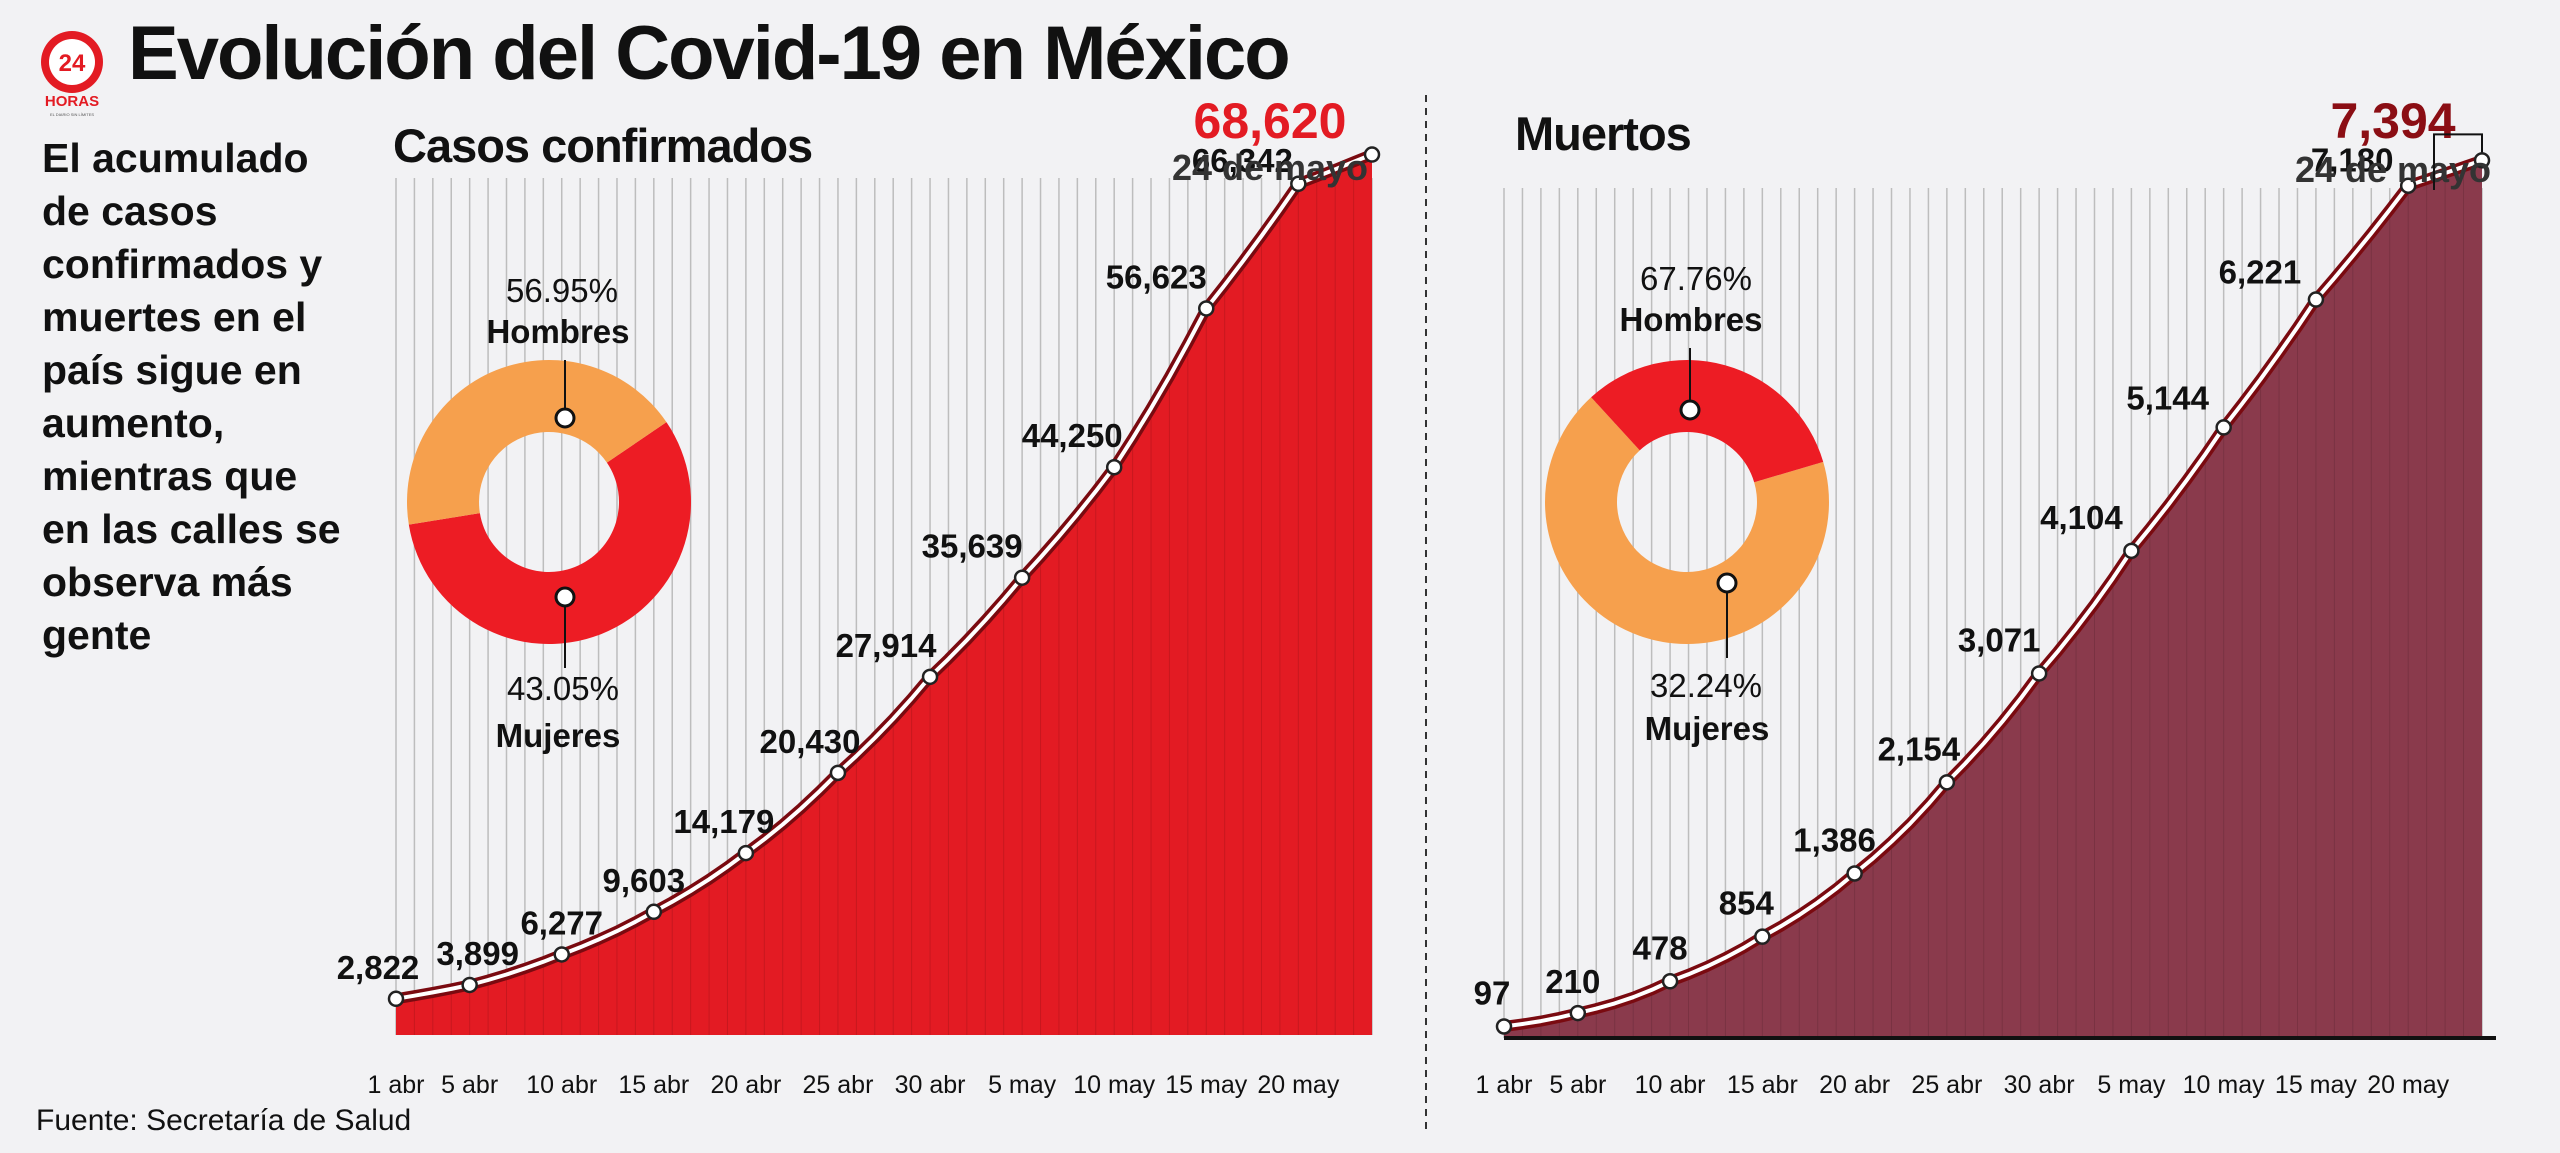 Image resolution: width=2560 pixels, height=1153 pixels. What do you see at coordinates (2260, 272) in the screenshot?
I see `data-label: 6,221` at bounding box center [2260, 272].